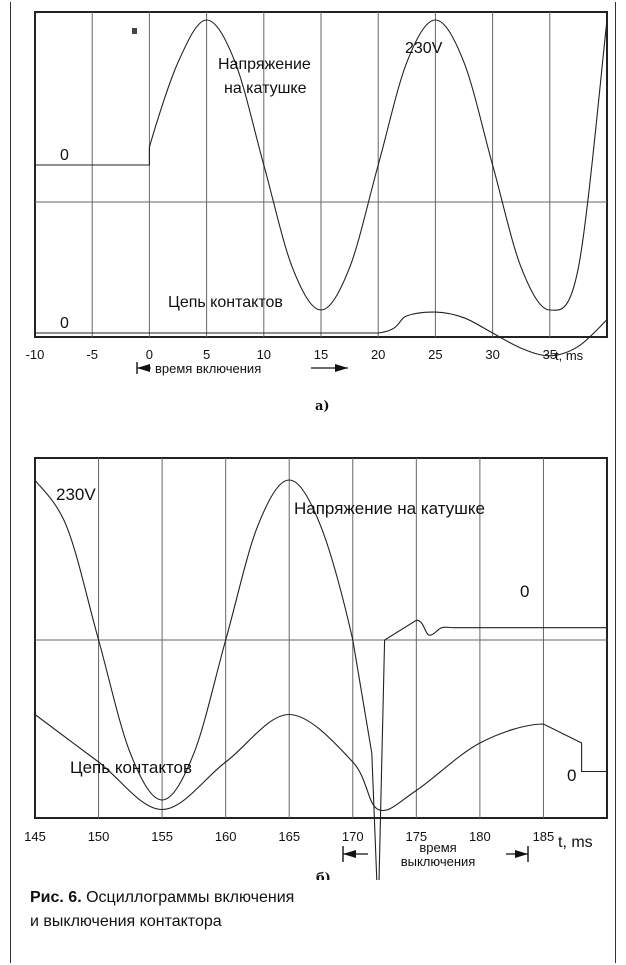 The image size is (626, 965). I want to click on scope-b-switch-off-time-label-1: время, so click(437, 847).